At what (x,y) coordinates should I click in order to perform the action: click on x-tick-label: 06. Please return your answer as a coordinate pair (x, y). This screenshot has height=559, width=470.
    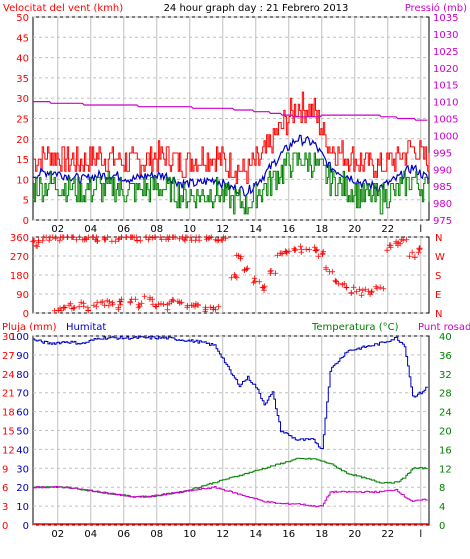
    Looking at the image, I should click on (123, 229).